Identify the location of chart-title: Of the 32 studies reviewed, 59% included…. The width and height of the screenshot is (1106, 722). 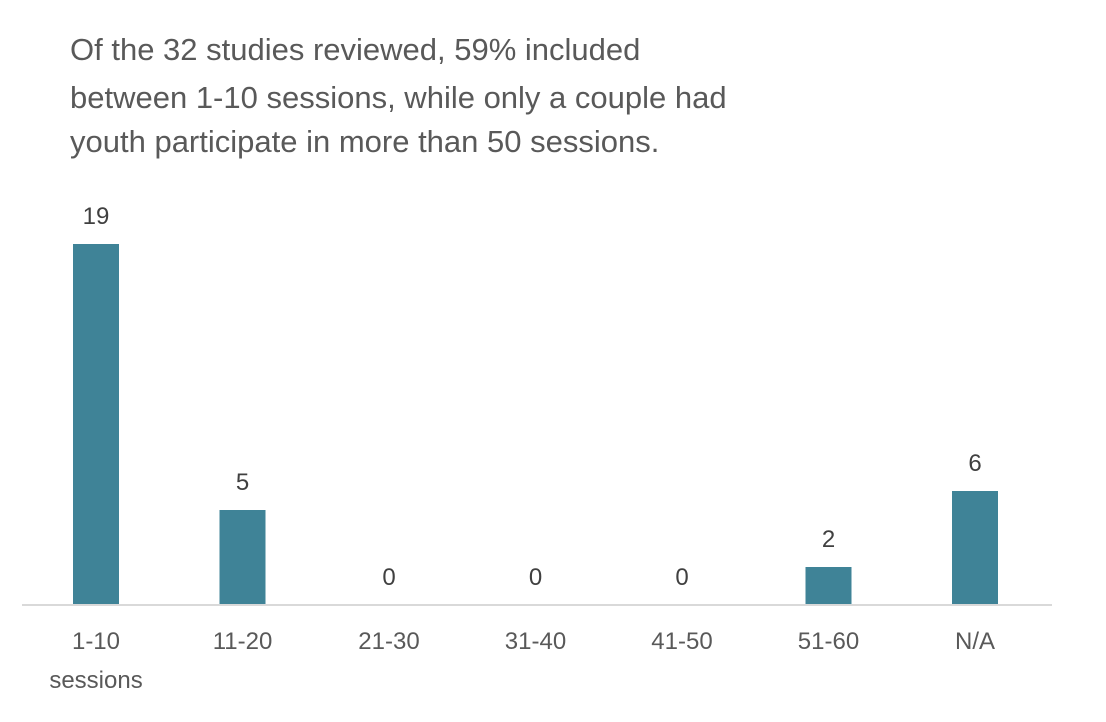
(398, 95).